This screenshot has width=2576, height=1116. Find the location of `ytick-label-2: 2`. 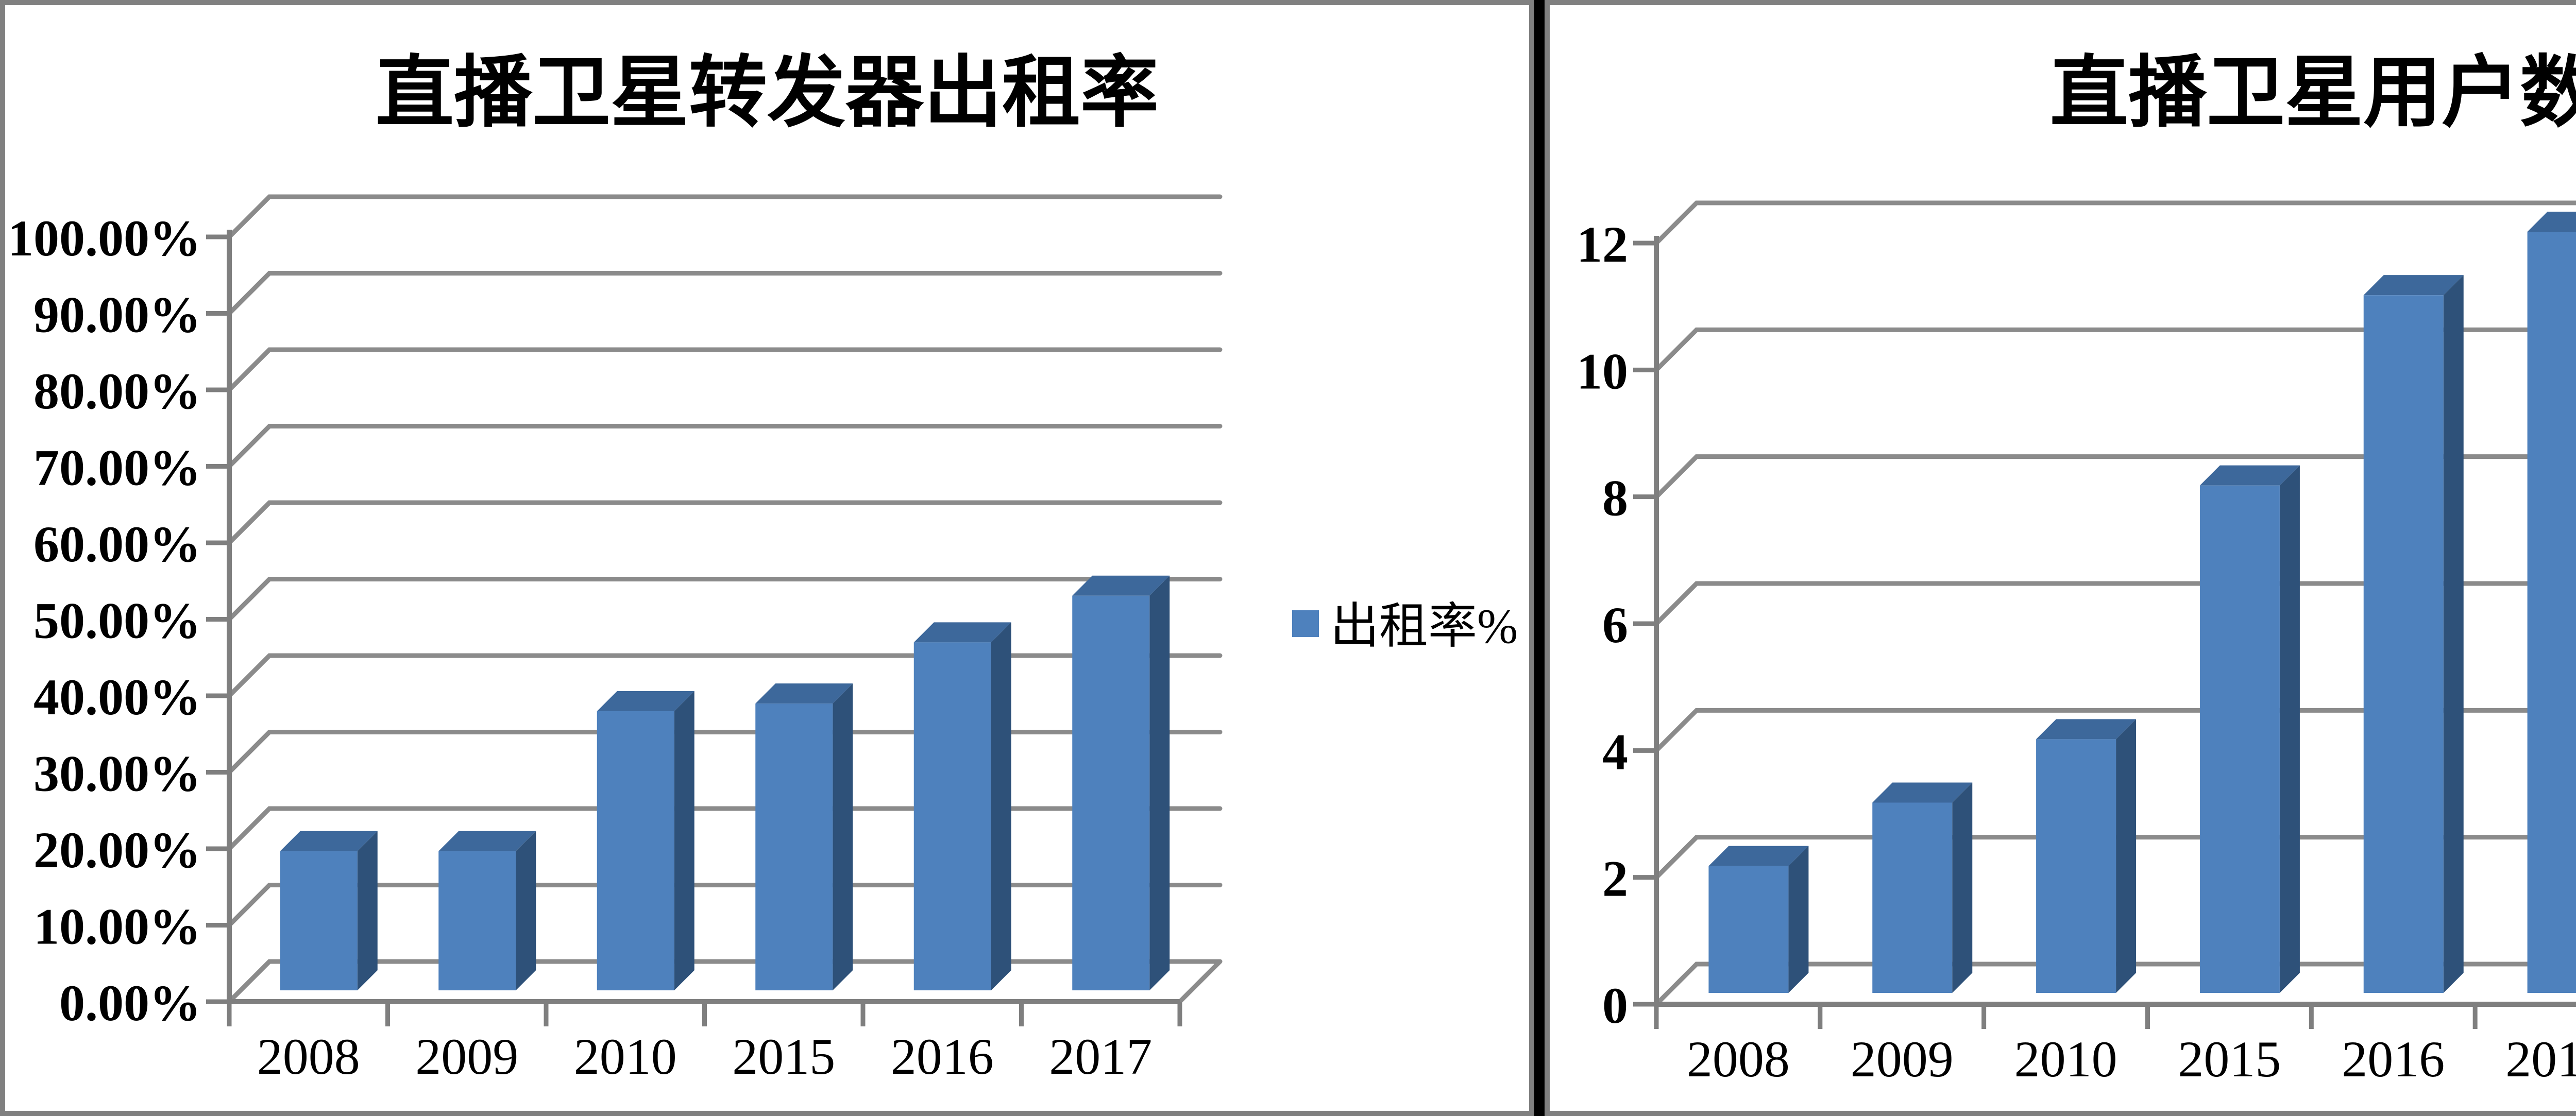

ytick-label-2: 2 is located at coordinates (1615, 878).